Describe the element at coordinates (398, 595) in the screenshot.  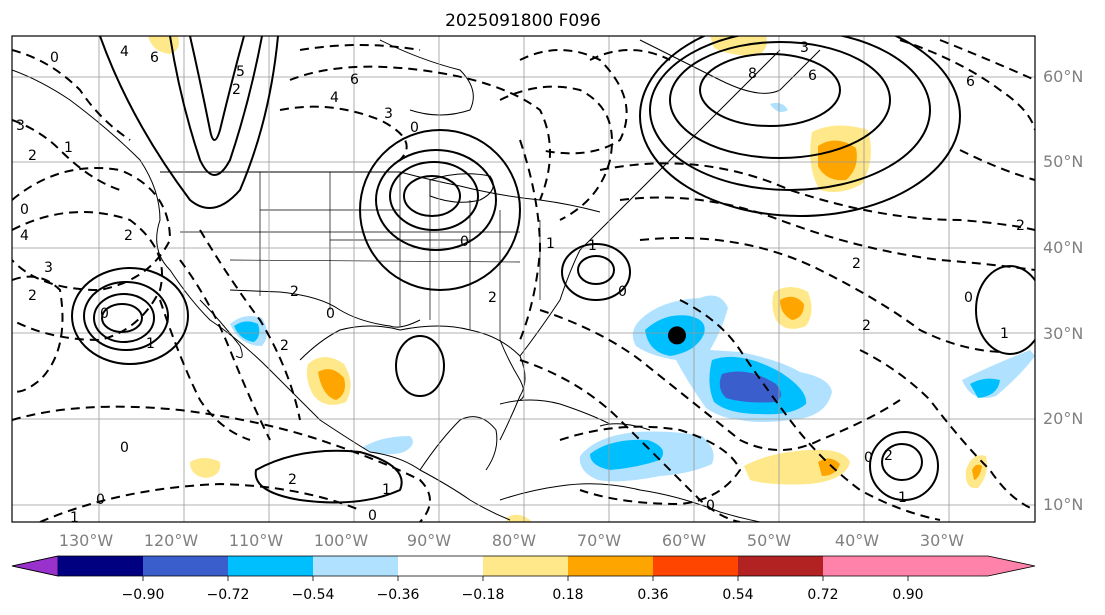
I see `colorbar-tick-label: −0.36` at that location.